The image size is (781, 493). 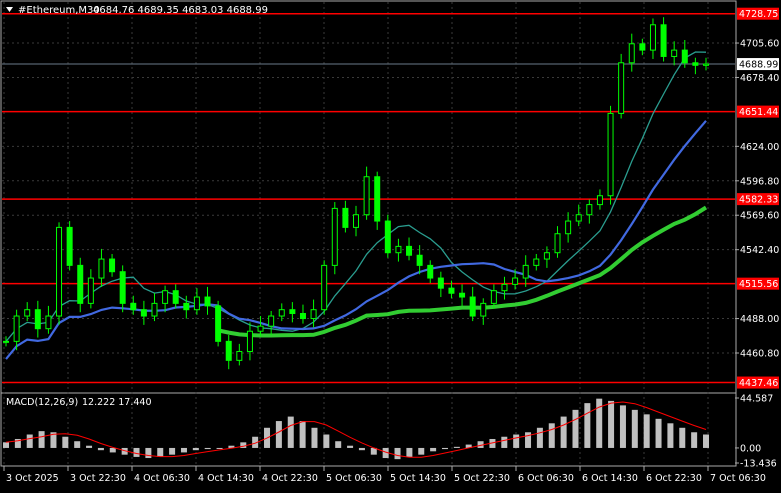 I want to click on macd-values: 12.222 17.440, so click(x=117, y=402).